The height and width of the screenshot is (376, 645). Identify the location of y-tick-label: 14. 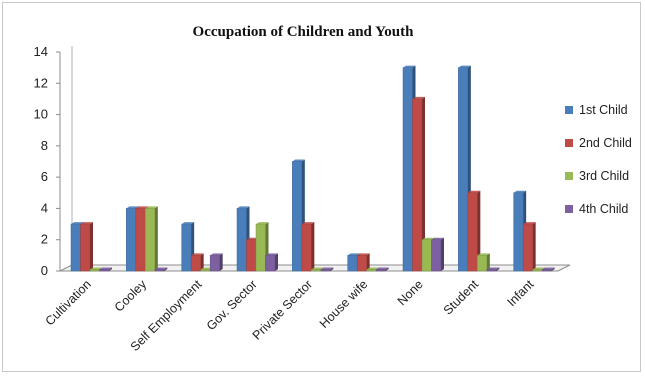
(41, 51).